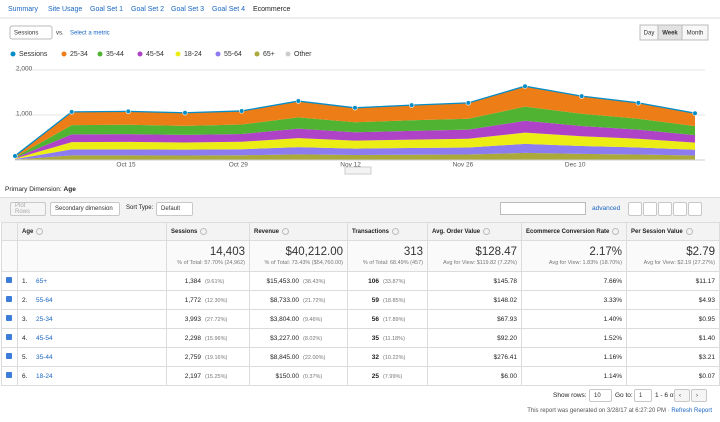  Describe the element at coordinates (65, 9) in the screenshot. I see `tab: Site Usage` at that location.